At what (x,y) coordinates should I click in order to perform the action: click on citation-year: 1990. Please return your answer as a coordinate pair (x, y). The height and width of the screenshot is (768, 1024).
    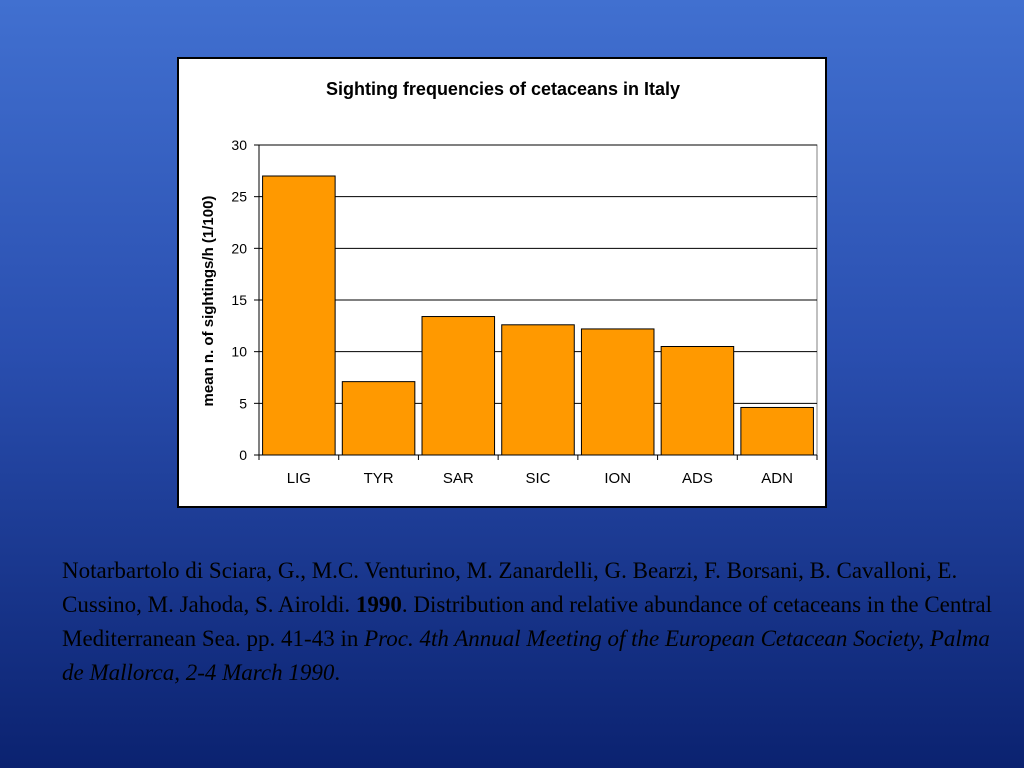
    Looking at the image, I should click on (378, 604).